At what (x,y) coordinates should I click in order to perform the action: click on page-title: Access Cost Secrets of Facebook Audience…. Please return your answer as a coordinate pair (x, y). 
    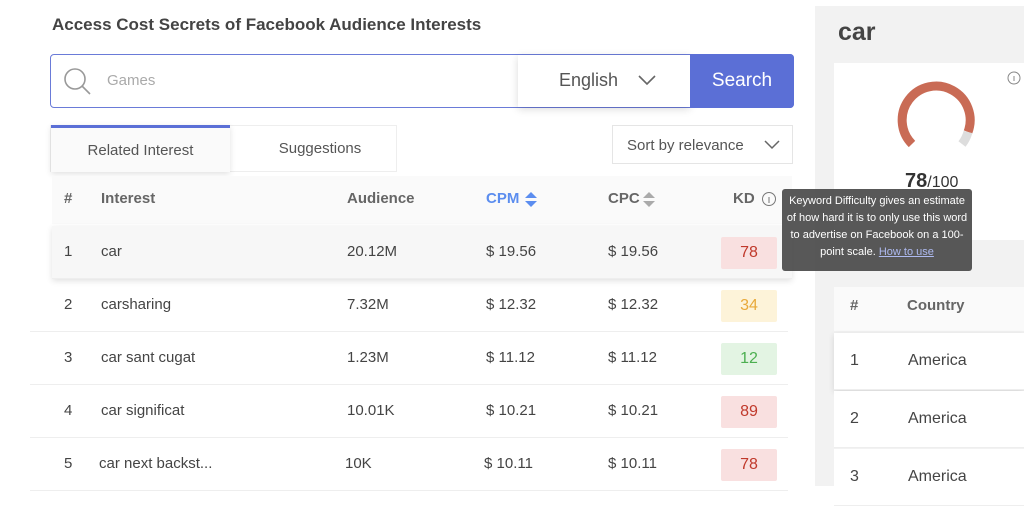
    Looking at the image, I should click on (267, 24).